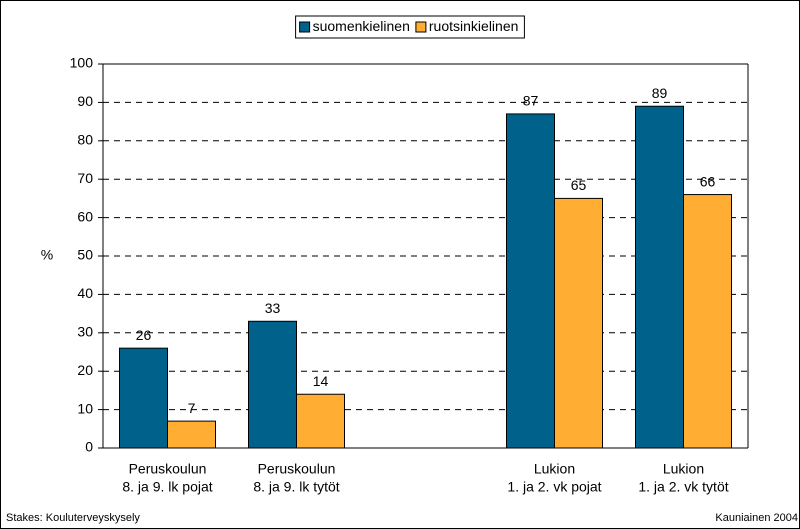 The height and width of the screenshot is (529, 800). What do you see at coordinates (531, 101) in the screenshot?
I see `value-label: 87` at bounding box center [531, 101].